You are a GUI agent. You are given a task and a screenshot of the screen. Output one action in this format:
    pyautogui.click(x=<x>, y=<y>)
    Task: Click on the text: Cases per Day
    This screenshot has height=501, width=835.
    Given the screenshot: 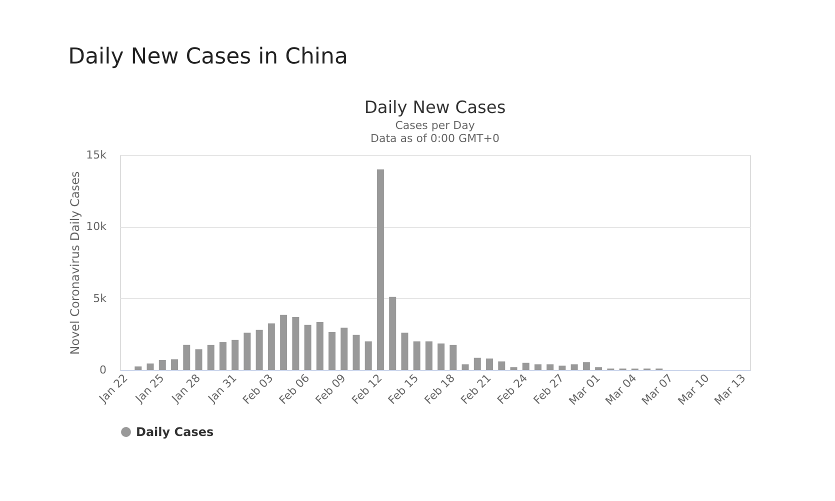 What is the action you would take?
    pyautogui.click(x=435, y=125)
    